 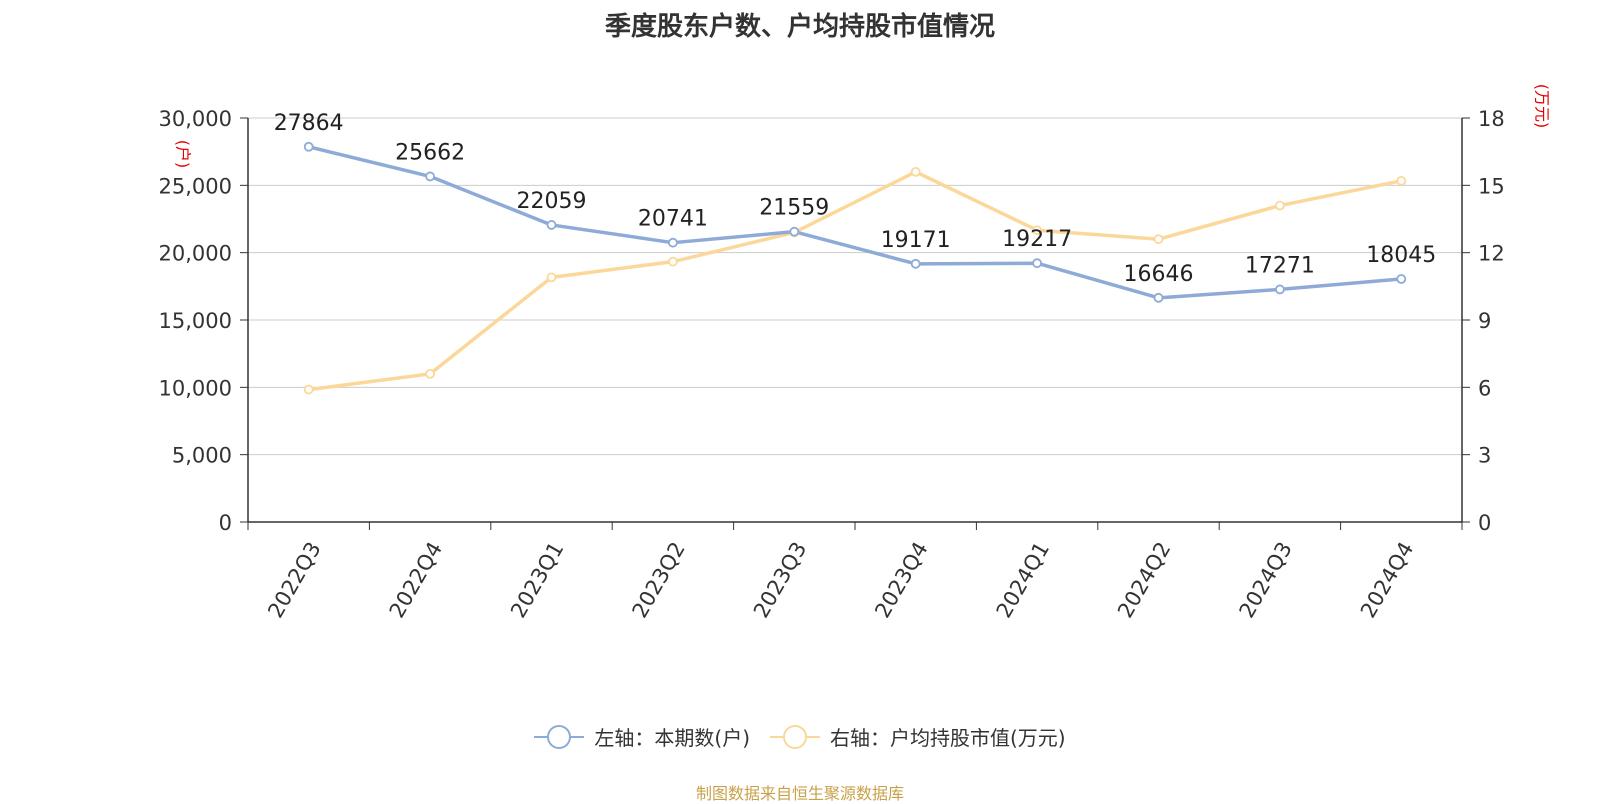 I want to click on x-tick-label: 2022Q4, so click(x=416, y=580).